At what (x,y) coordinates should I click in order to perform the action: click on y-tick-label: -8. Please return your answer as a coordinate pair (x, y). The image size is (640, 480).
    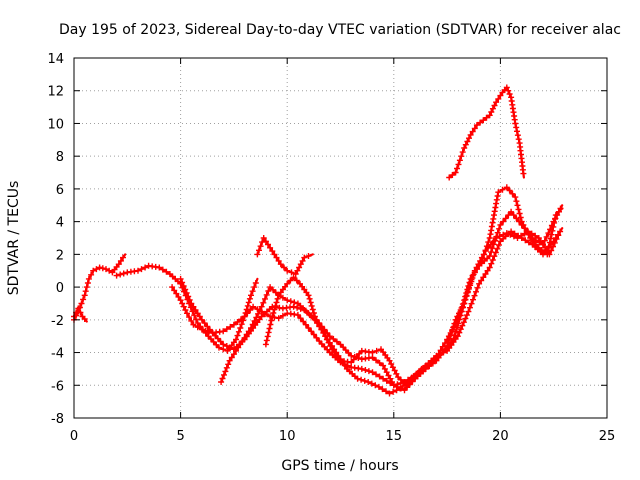
    Looking at the image, I should click on (57, 419).